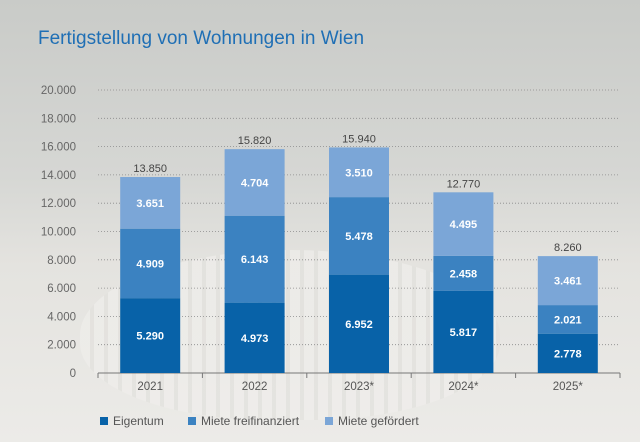 The height and width of the screenshot is (442, 640). I want to click on x-tick-label: 2021, so click(150, 387).